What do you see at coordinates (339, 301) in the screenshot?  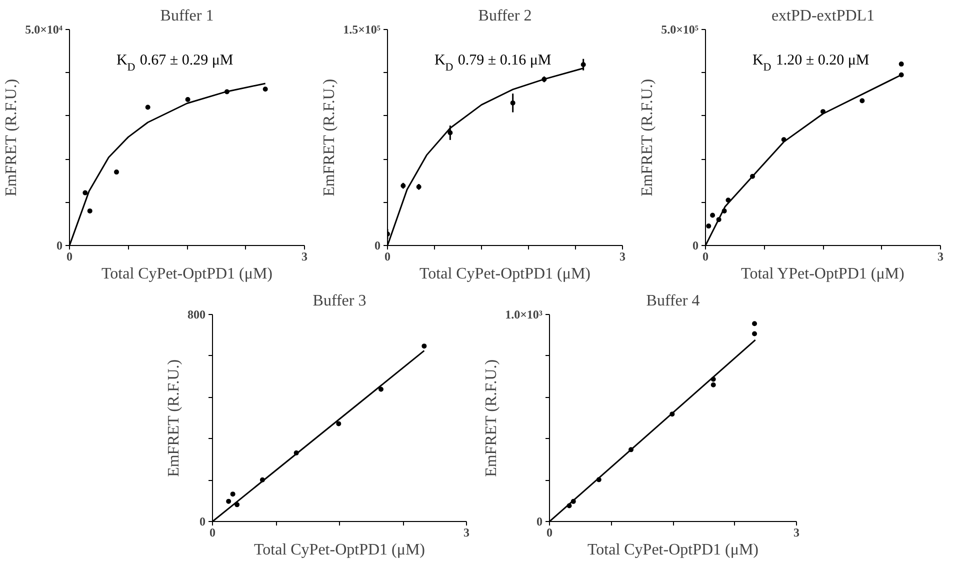 I see `chart-title: Buffer 3` at bounding box center [339, 301].